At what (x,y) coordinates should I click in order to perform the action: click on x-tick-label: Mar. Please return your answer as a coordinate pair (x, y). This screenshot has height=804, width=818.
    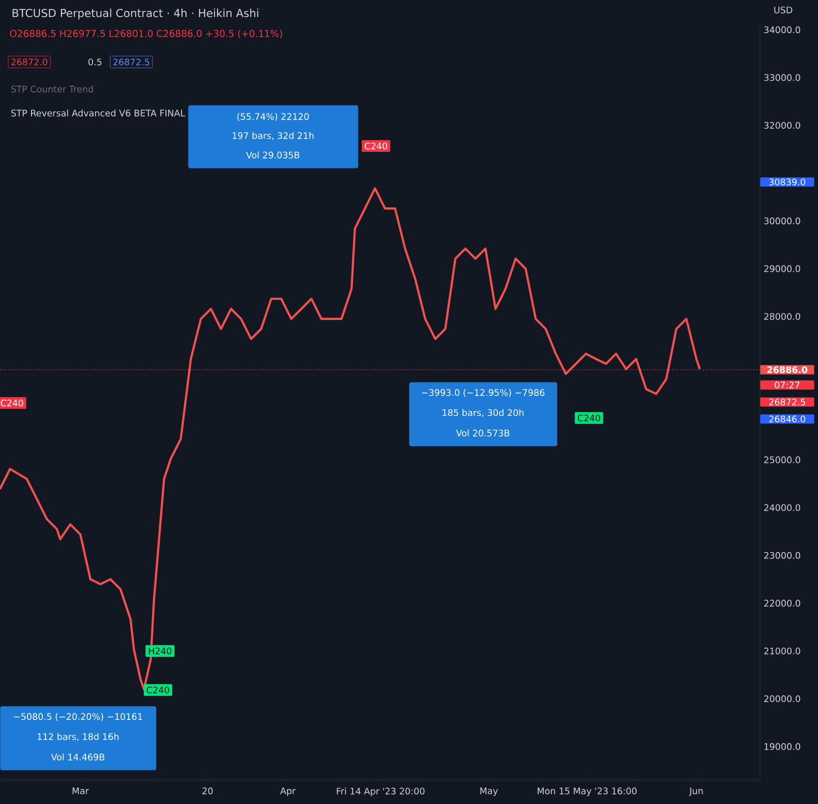
    Looking at the image, I should click on (80, 791).